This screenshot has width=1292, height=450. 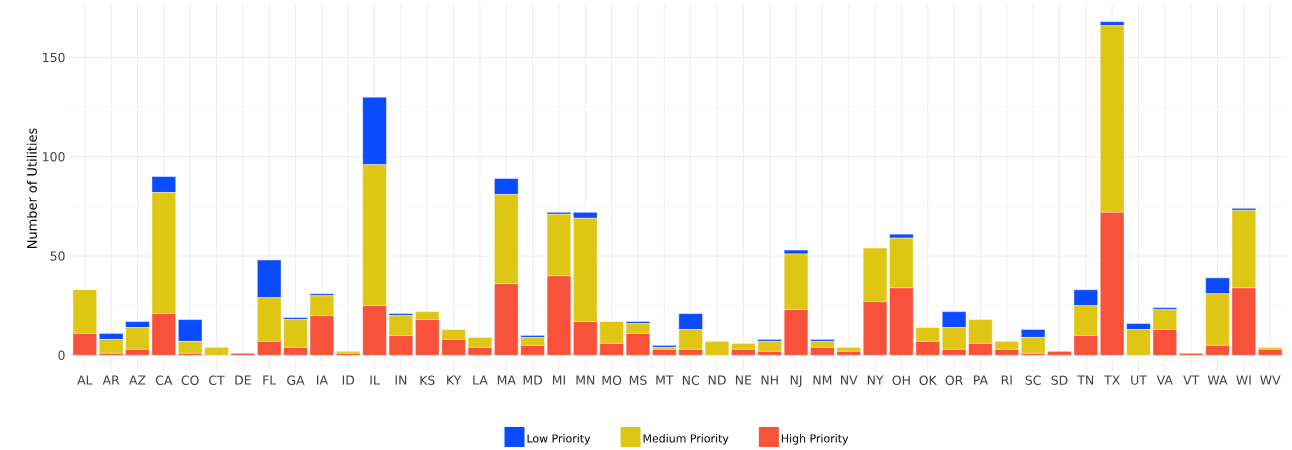 I want to click on x-tick-label: CA, so click(x=164, y=380).